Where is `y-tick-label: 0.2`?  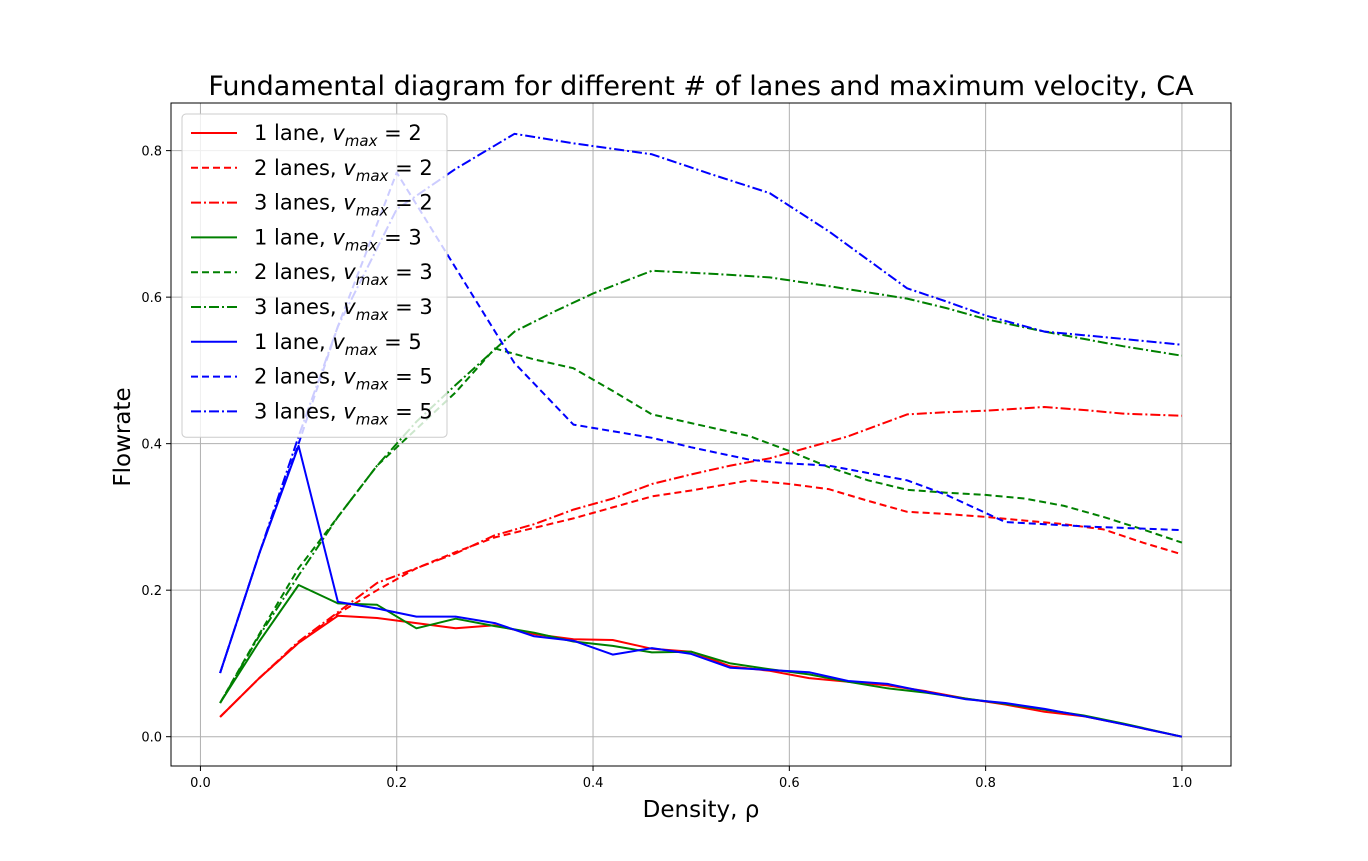
y-tick-label: 0.2 is located at coordinates (151, 591).